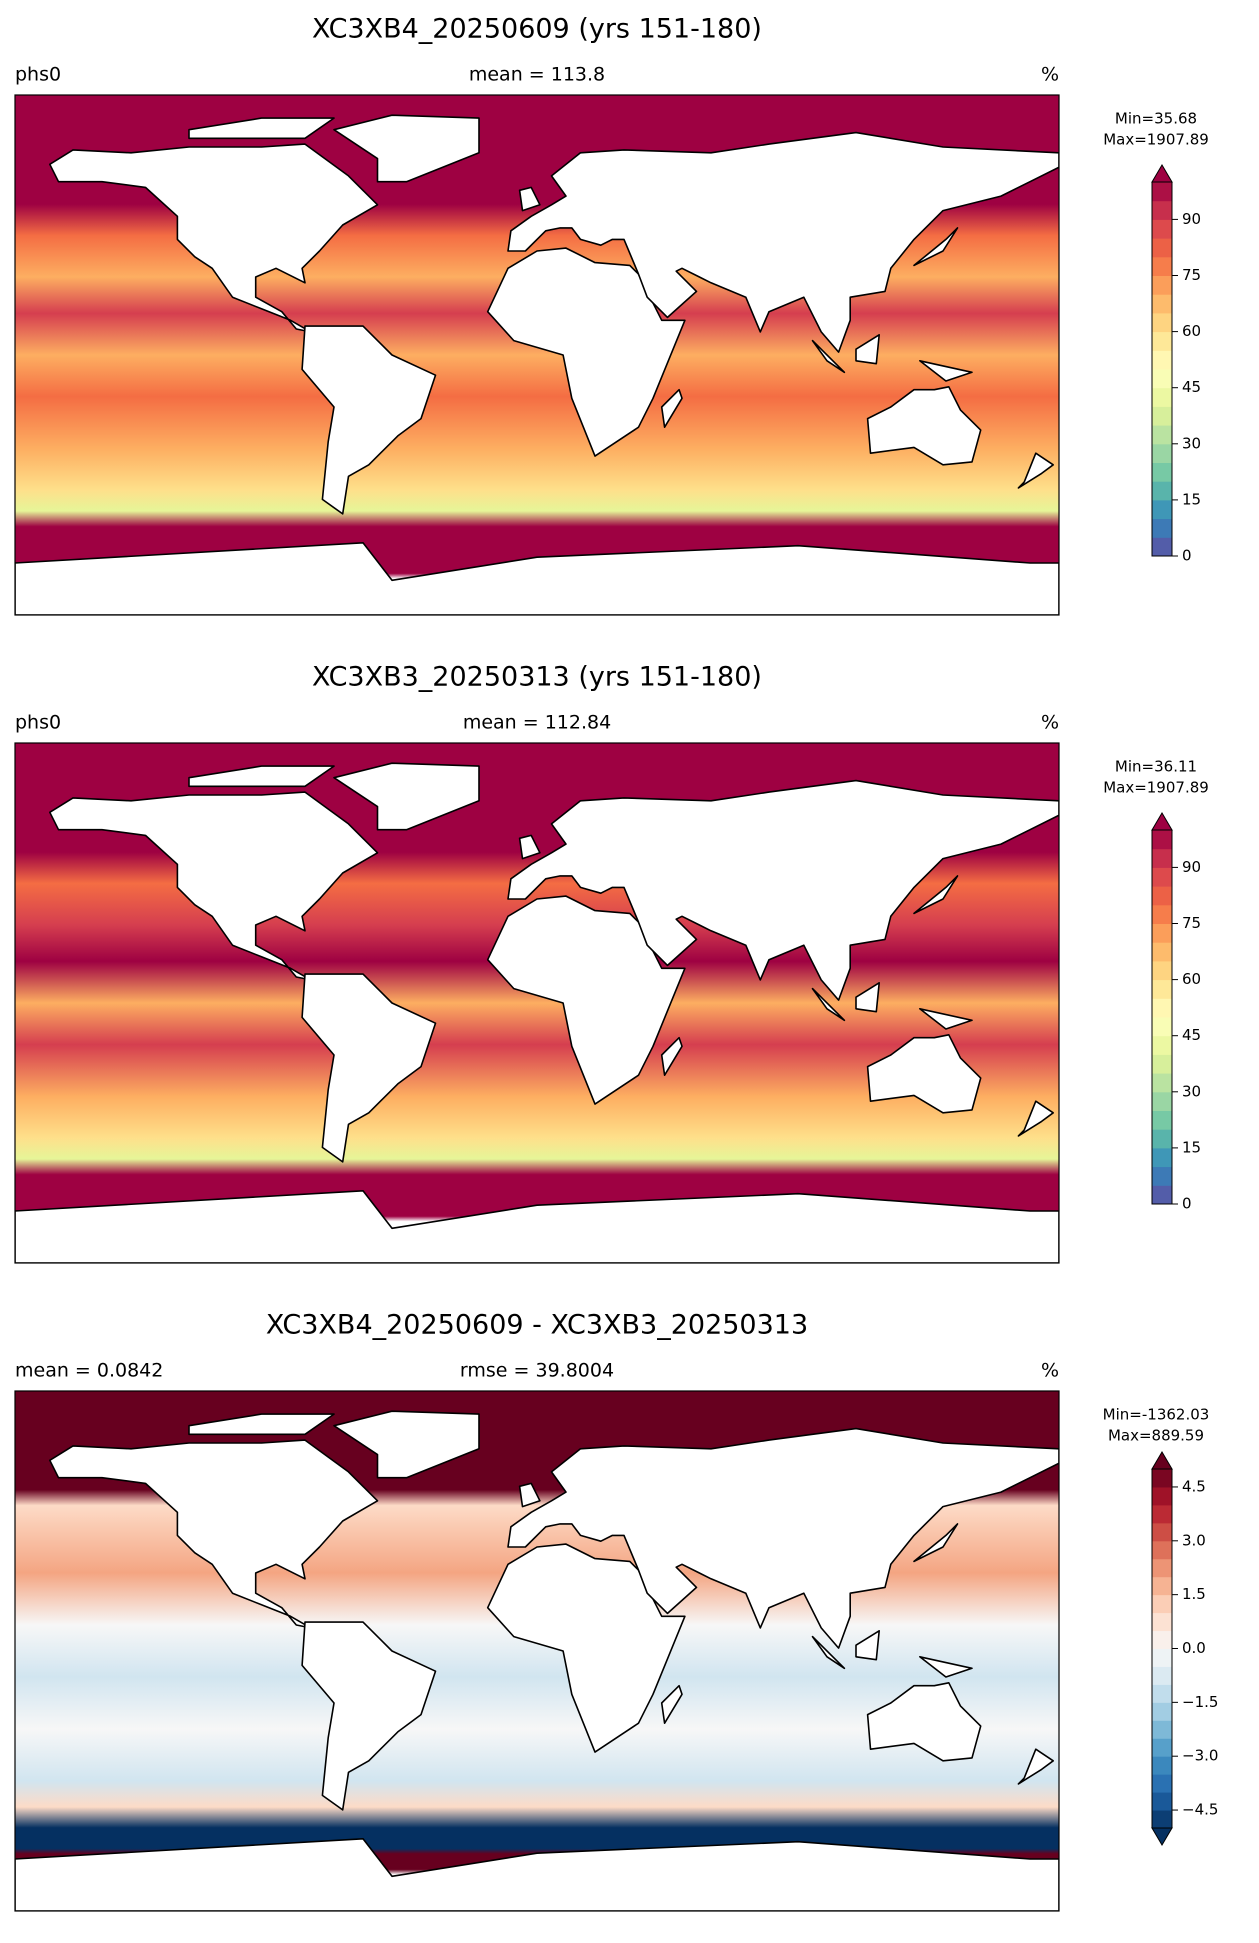 Image resolution: width=1259 pixels, height=1943 pixels. I want to click on colorbar-tick-label: 4.5, so click(1194, 1486).